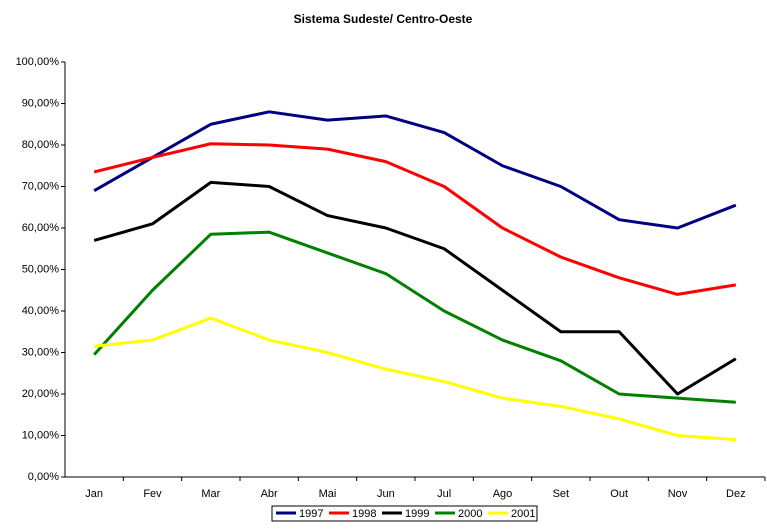 The height and width of the screenshot is (529, 767). What do you see at coordinates (386, 494) in the screenshot?
I see `x-tick-label: Jun` at bounding box center [386, 494].